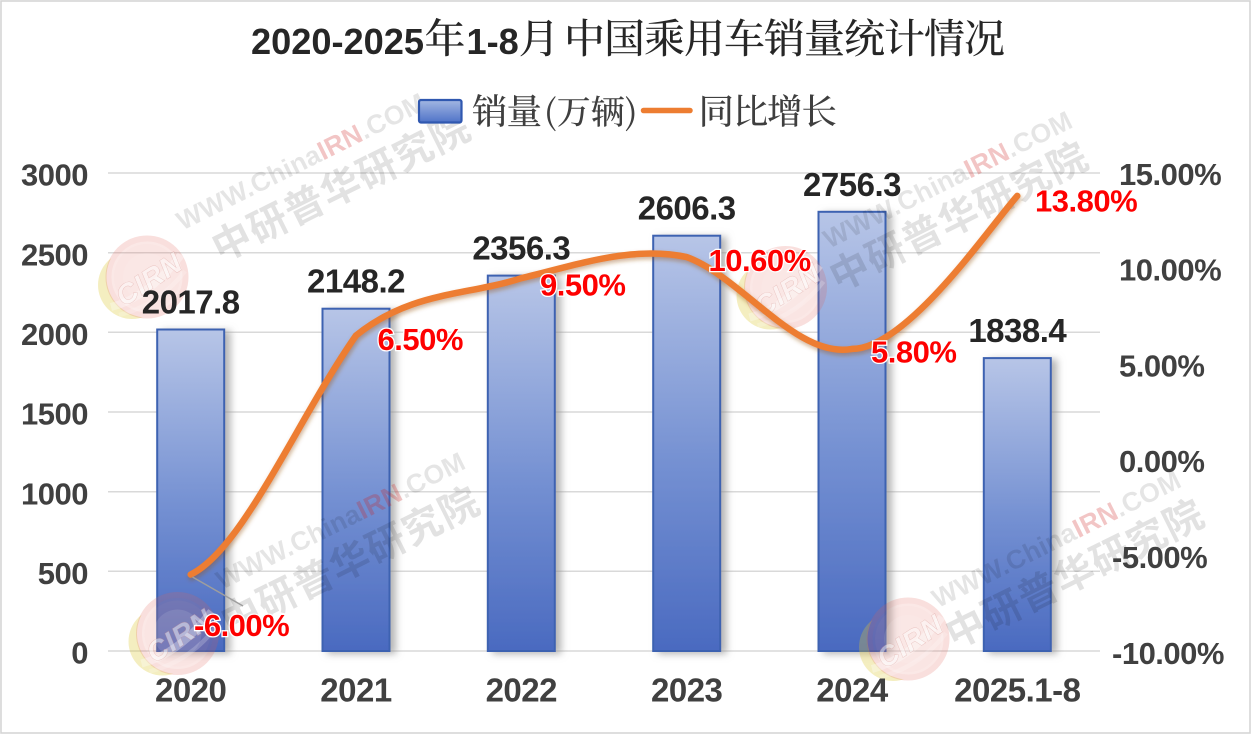 Image resolution: width=1251 pixels, height=739 pixels. I want to click on svg-text: 2024, so click(852, 690).